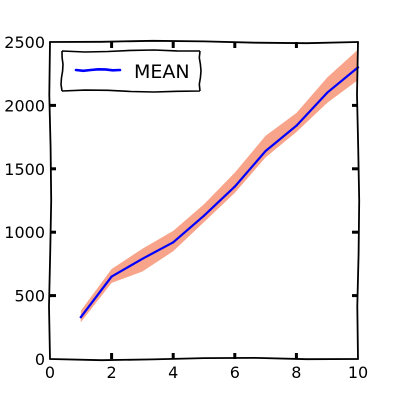 This screenshot has width=400, height=400. Describe the element at coordinates (204, 359) in the screenshot. I see `x-axis-line` at that location.